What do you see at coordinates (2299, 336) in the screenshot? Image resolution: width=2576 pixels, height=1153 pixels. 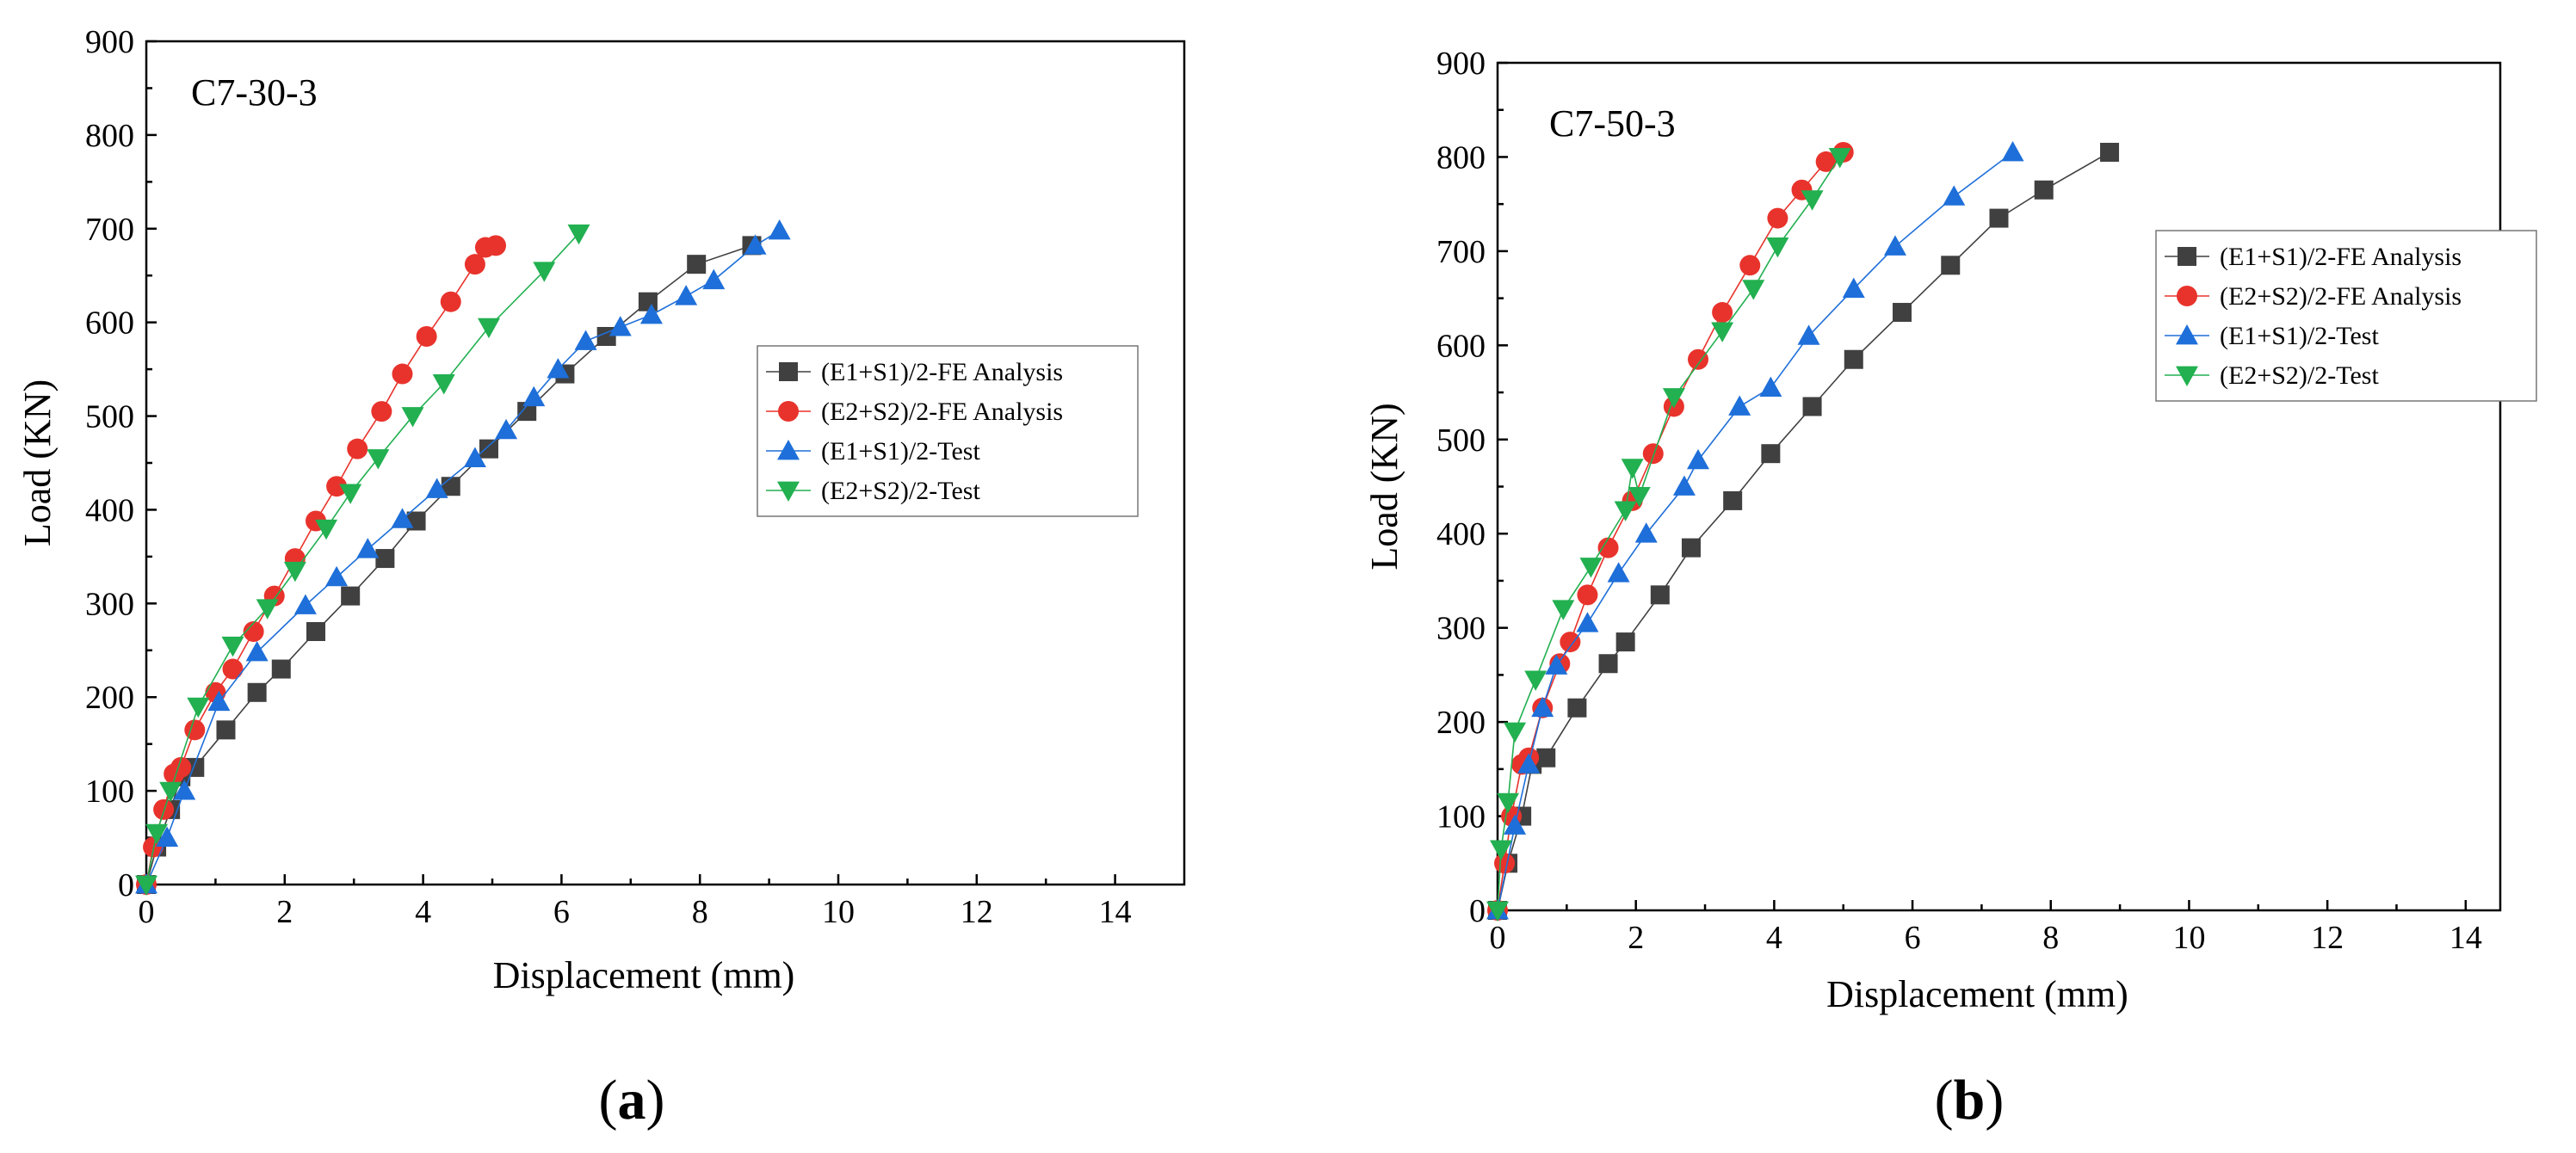 I see `legend-label: (E1+S1)/2-Test` at bounding box center [2299, 336].